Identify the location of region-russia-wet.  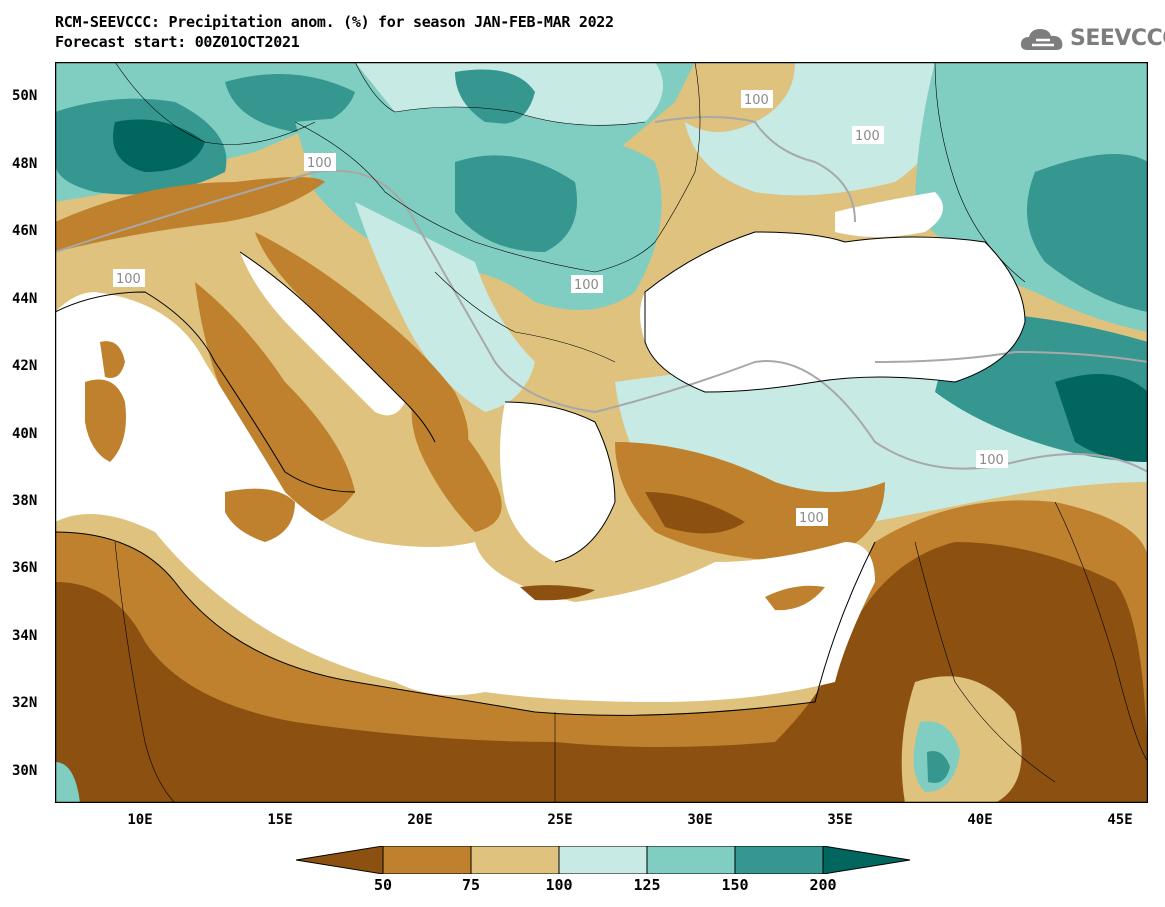
(1087, 233).